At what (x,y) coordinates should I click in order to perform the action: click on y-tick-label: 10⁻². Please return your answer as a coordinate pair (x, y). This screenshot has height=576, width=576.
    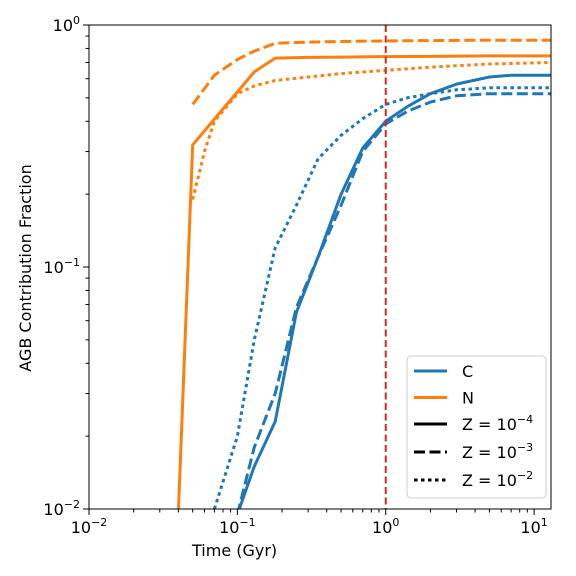
    Looking at the image, I should click on (61, 508).